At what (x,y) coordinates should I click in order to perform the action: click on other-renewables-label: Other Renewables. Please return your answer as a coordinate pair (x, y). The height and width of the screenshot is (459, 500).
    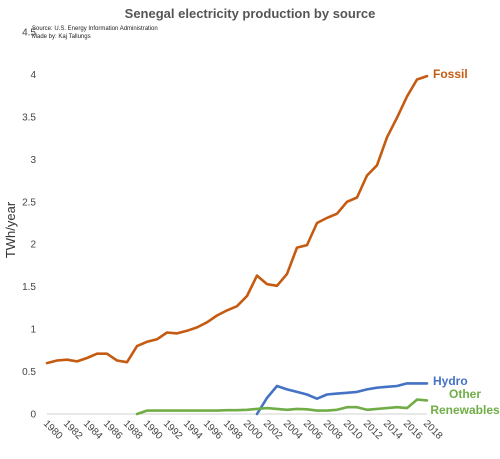
    Looking at the image, I should click on (465, 402).